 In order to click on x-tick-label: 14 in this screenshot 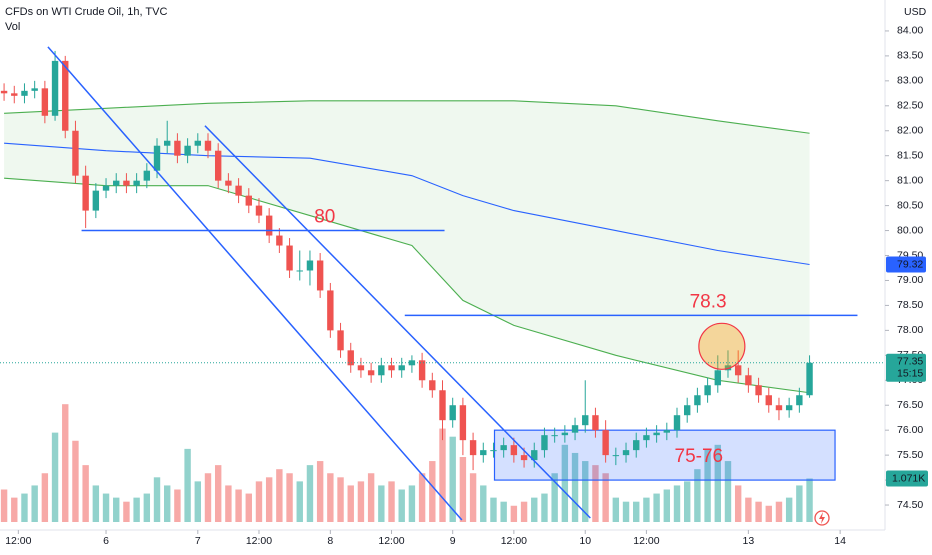, I will do `click(840, 541)`.